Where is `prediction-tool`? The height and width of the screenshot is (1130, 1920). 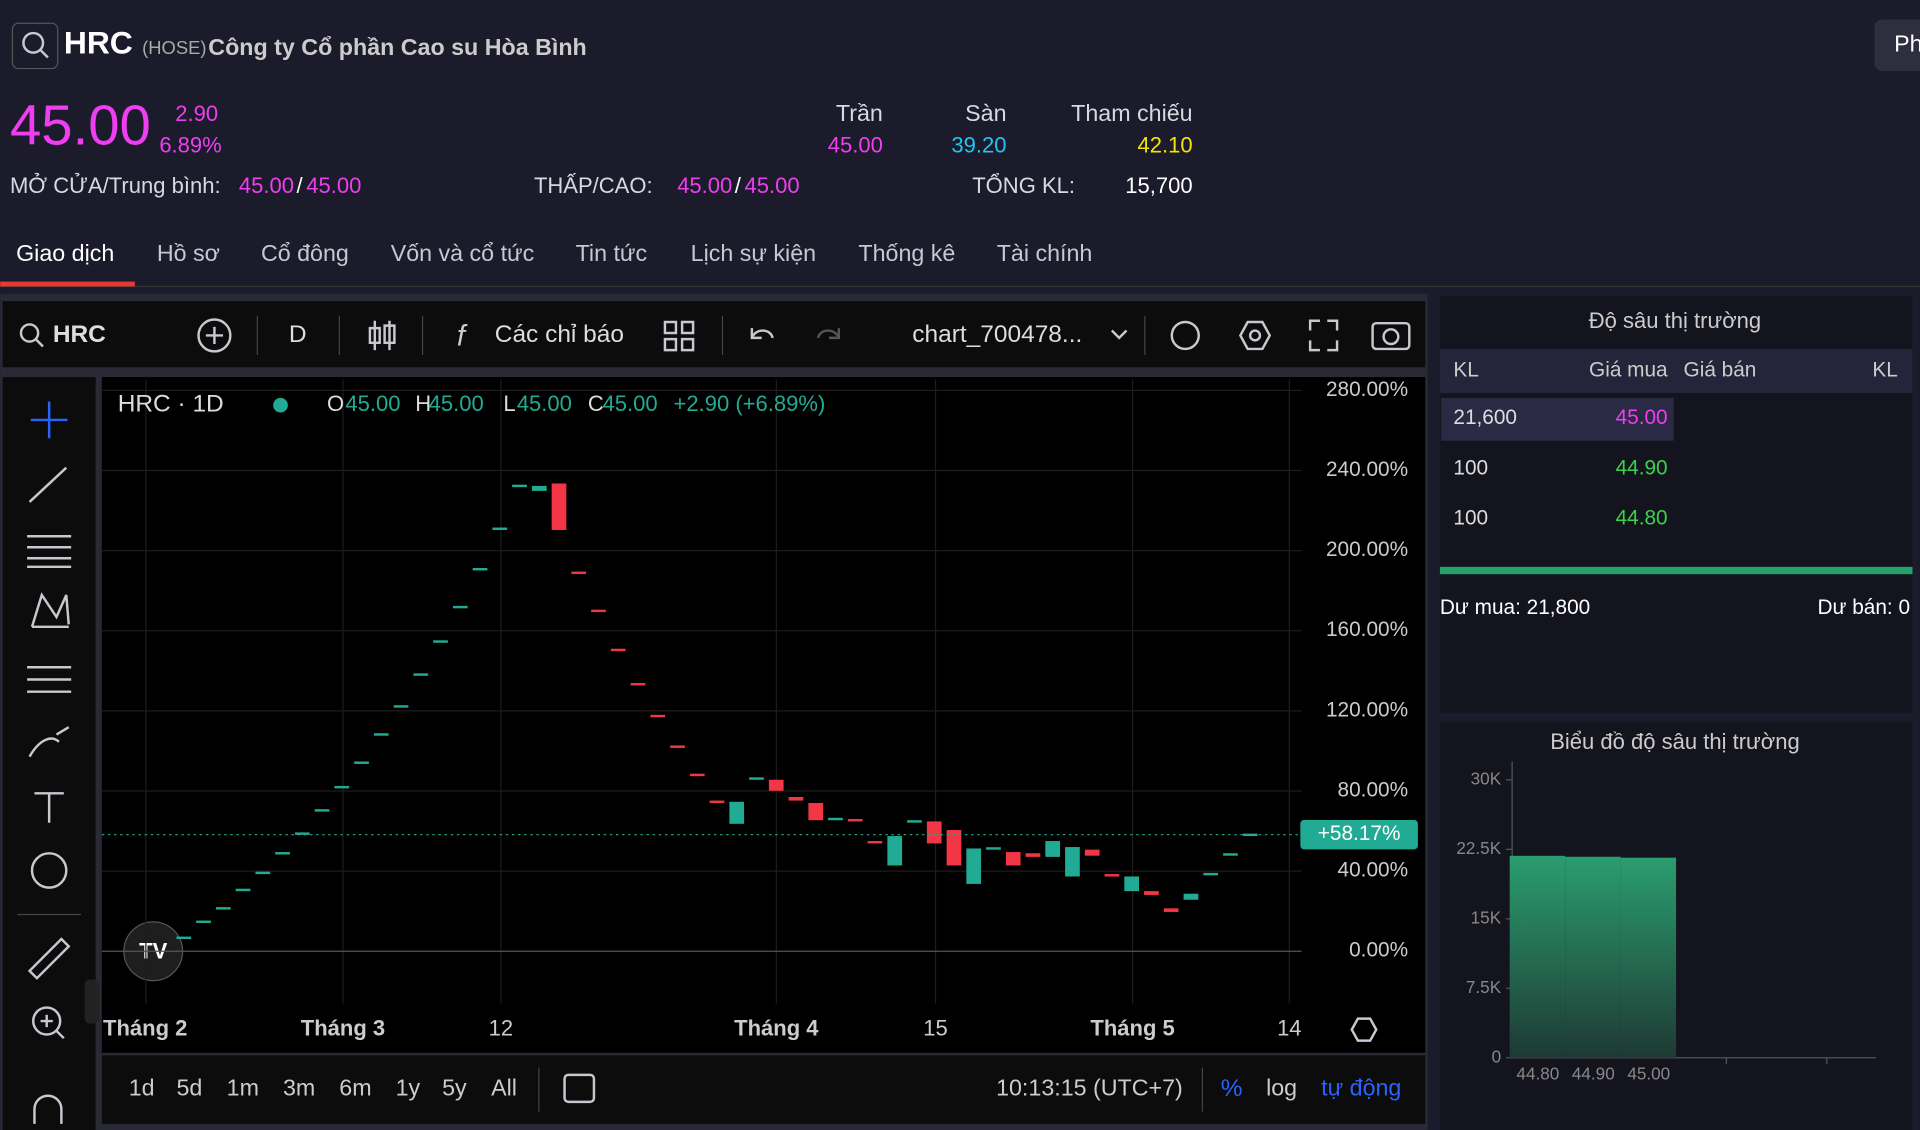
prediction-tool is located at coordinates (49, 679).